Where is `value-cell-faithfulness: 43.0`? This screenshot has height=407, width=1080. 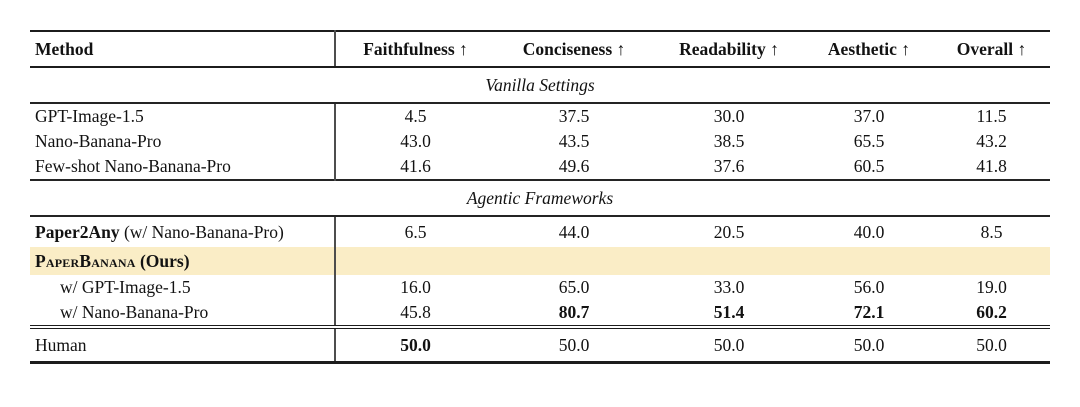 value-cell-faithfulness: 43.0 is located at coordinates (415, 141).